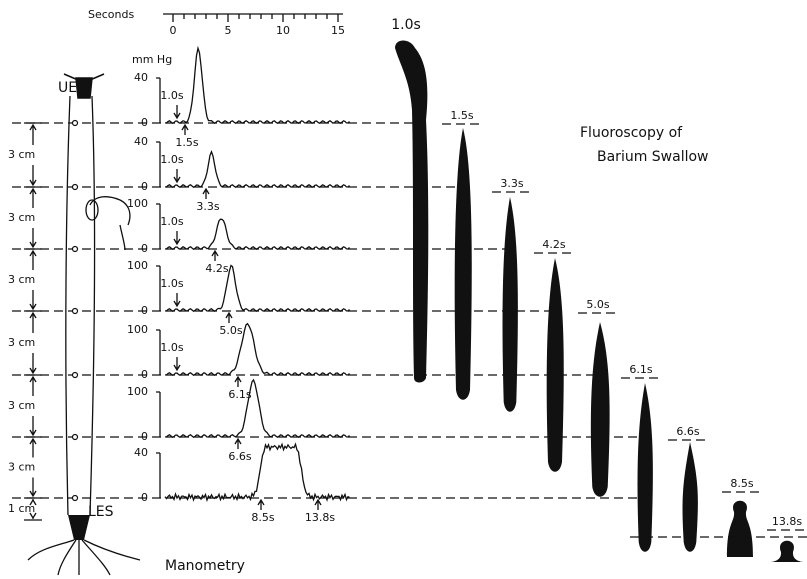  What do you see at coordinates (80, 305) in the screenshot?
I see `esophagus` at bounding box center [80, 305].